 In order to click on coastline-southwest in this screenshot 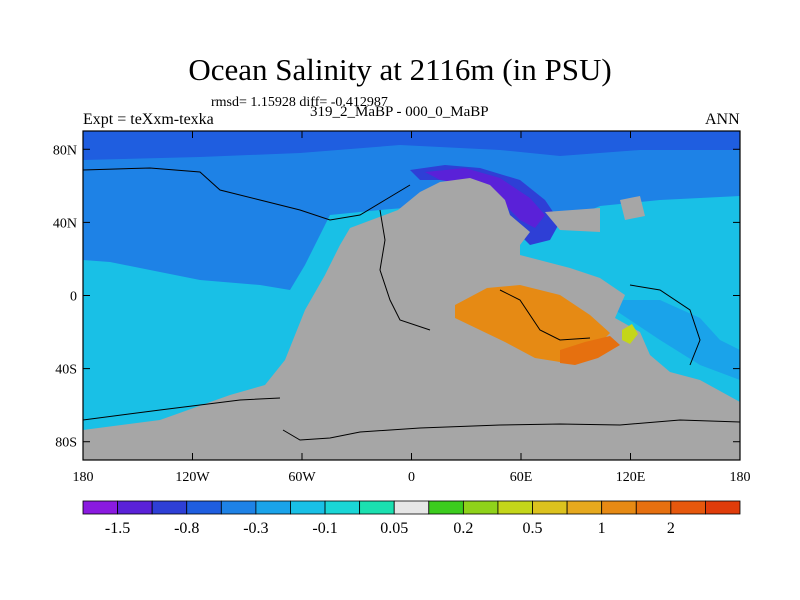, I will do `click(182, 409)`.